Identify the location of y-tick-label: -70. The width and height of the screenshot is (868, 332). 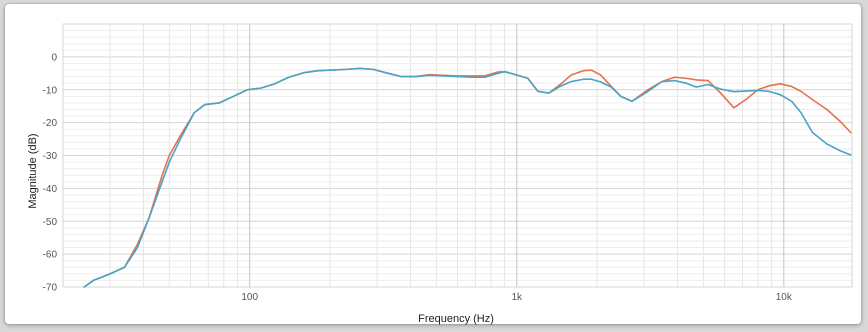
(50, 288).